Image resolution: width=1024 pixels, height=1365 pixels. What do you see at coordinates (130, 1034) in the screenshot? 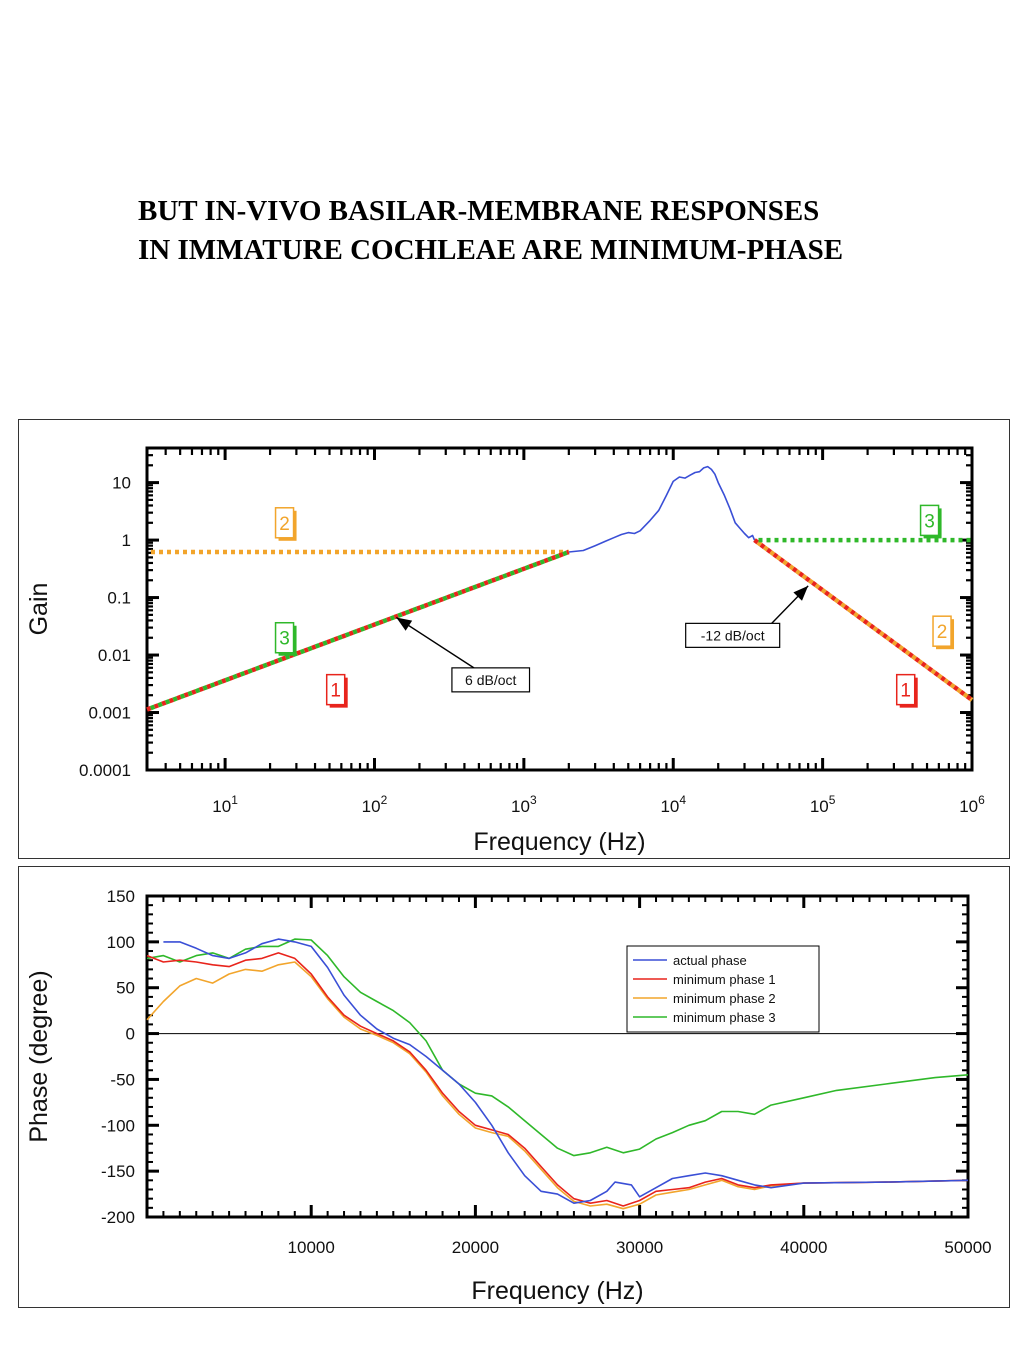
I see `phase-y-tick-label: 0` at bounding box center [130, 1034].